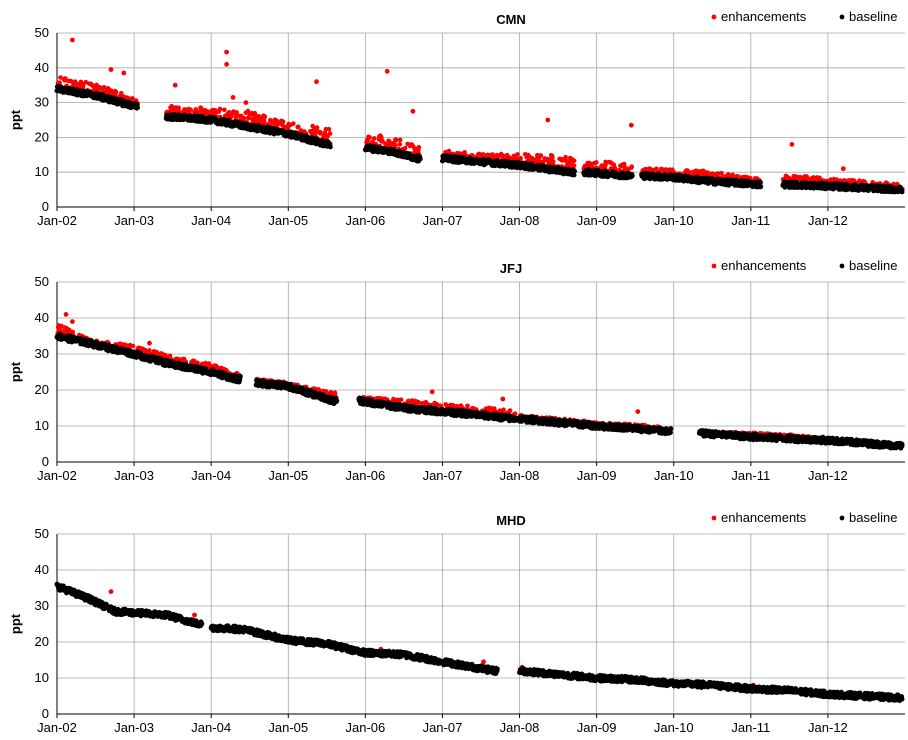 The image size is (908, 740). I want to click on x-tick-label: Jan-06, so click(365, 220).